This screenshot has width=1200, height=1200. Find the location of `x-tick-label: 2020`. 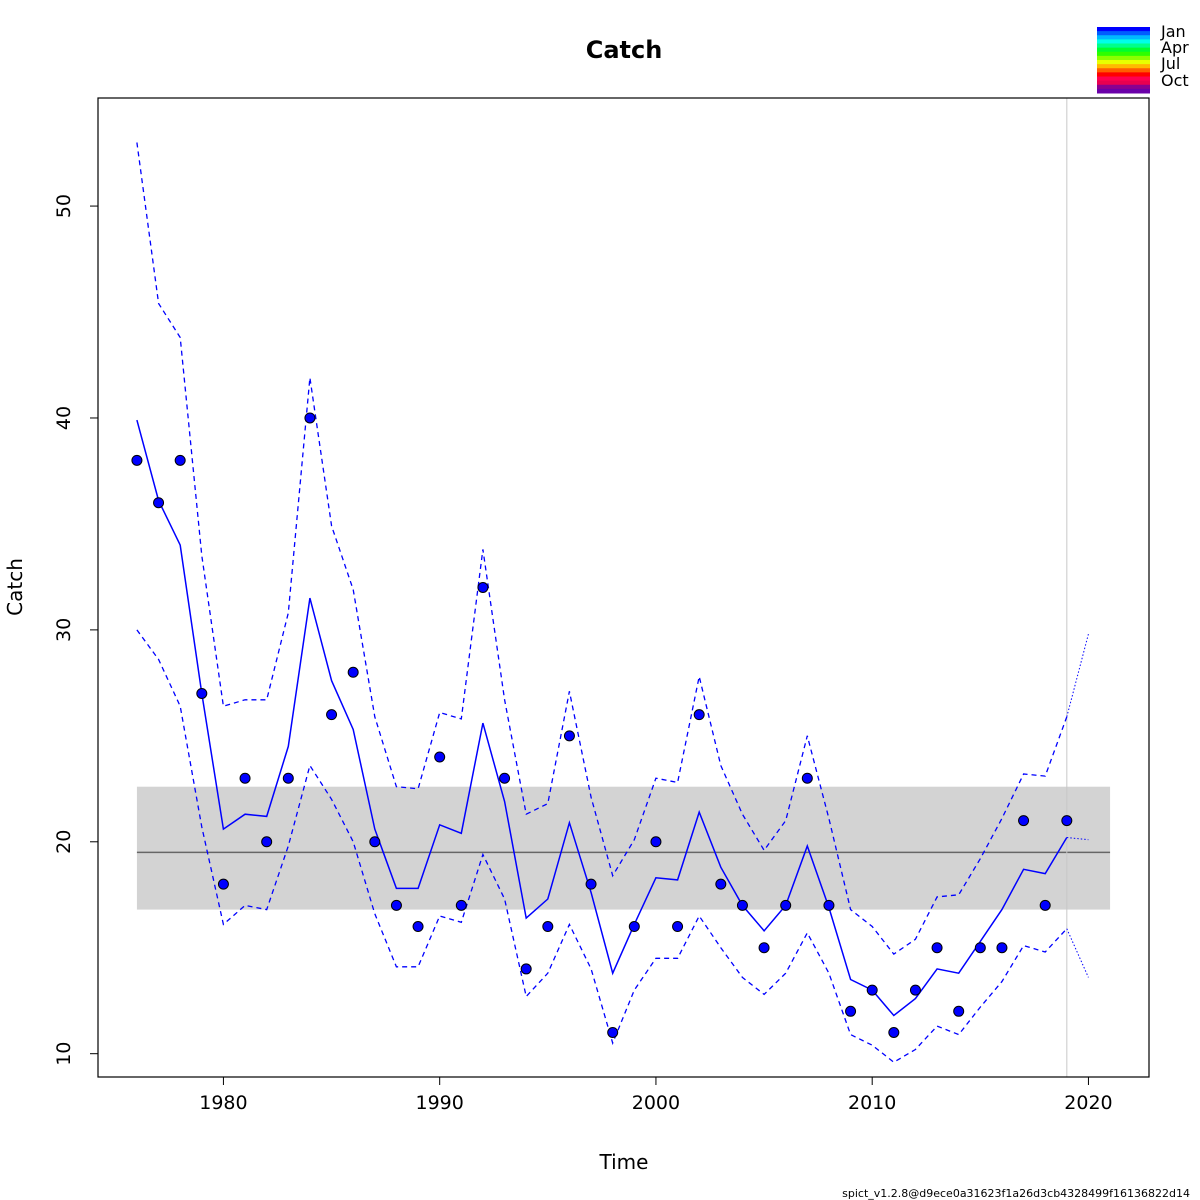

x-tick-label: 2020 is located at coordinates (1088, 1103).